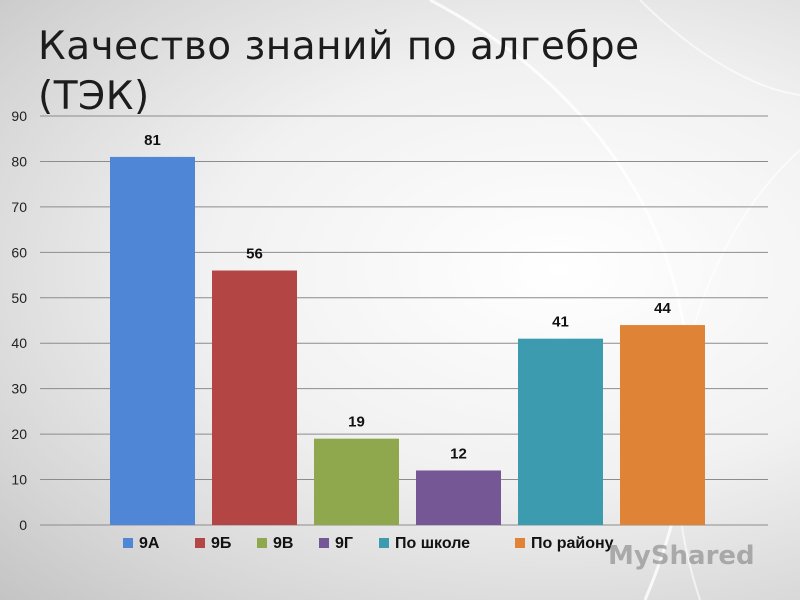 The height and width of the screenshot is (600, 800). I want to click on data-label: 12, so click(458, 453).